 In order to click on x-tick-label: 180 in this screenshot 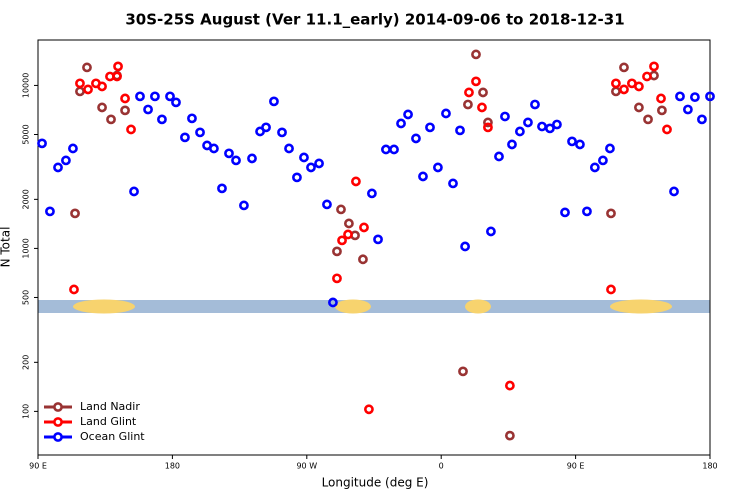, I will do `click(172, 466)`.